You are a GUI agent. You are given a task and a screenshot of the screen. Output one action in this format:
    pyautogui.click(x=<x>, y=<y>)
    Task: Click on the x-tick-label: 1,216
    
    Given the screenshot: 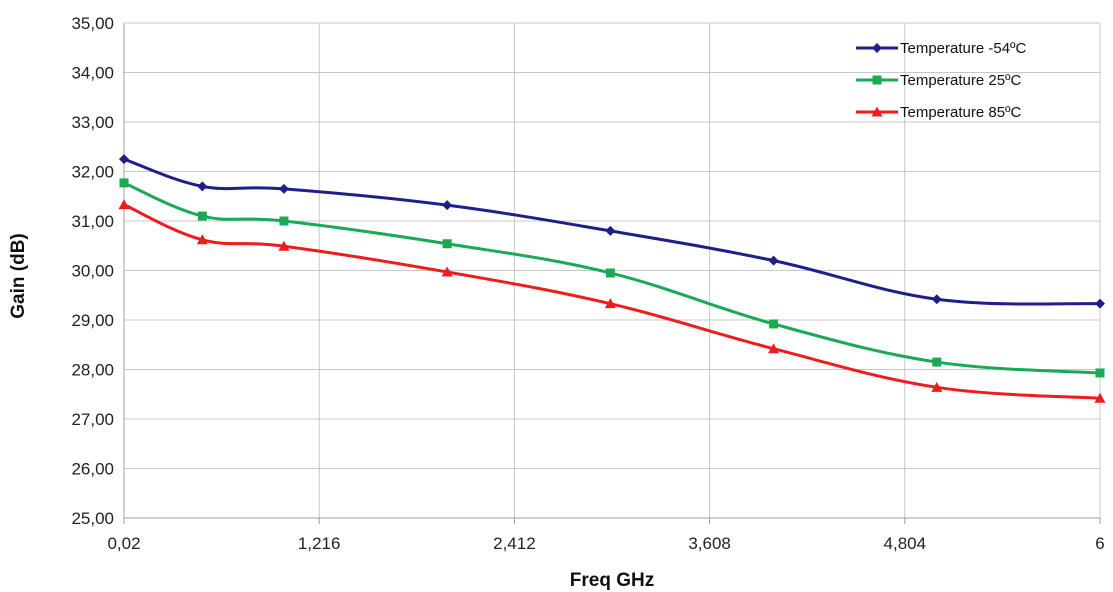 What is the action you would take?
    pyautogui.click(x=319, y=543)
    